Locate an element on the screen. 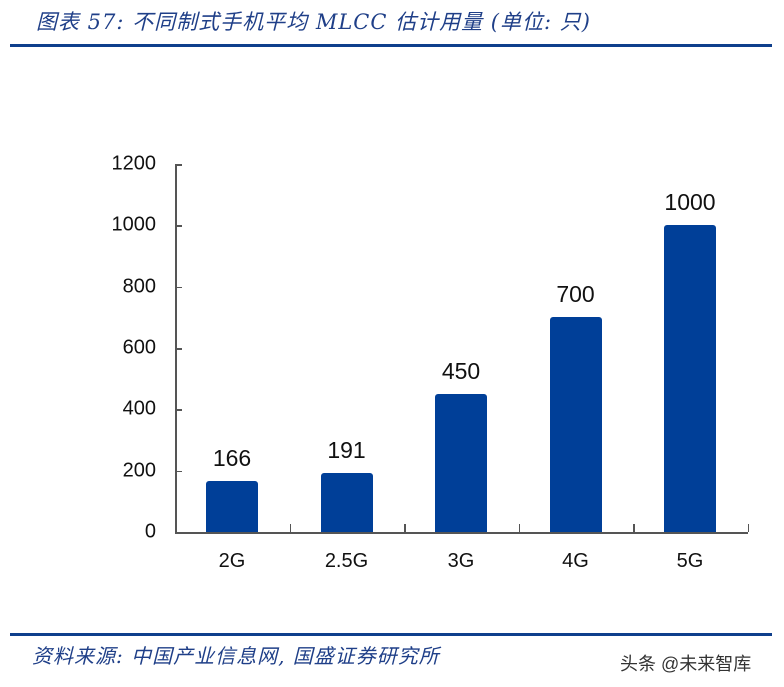 This screenshot has width=784, height=687. x-tick-label: 4G is located at coordinates (575, 561).